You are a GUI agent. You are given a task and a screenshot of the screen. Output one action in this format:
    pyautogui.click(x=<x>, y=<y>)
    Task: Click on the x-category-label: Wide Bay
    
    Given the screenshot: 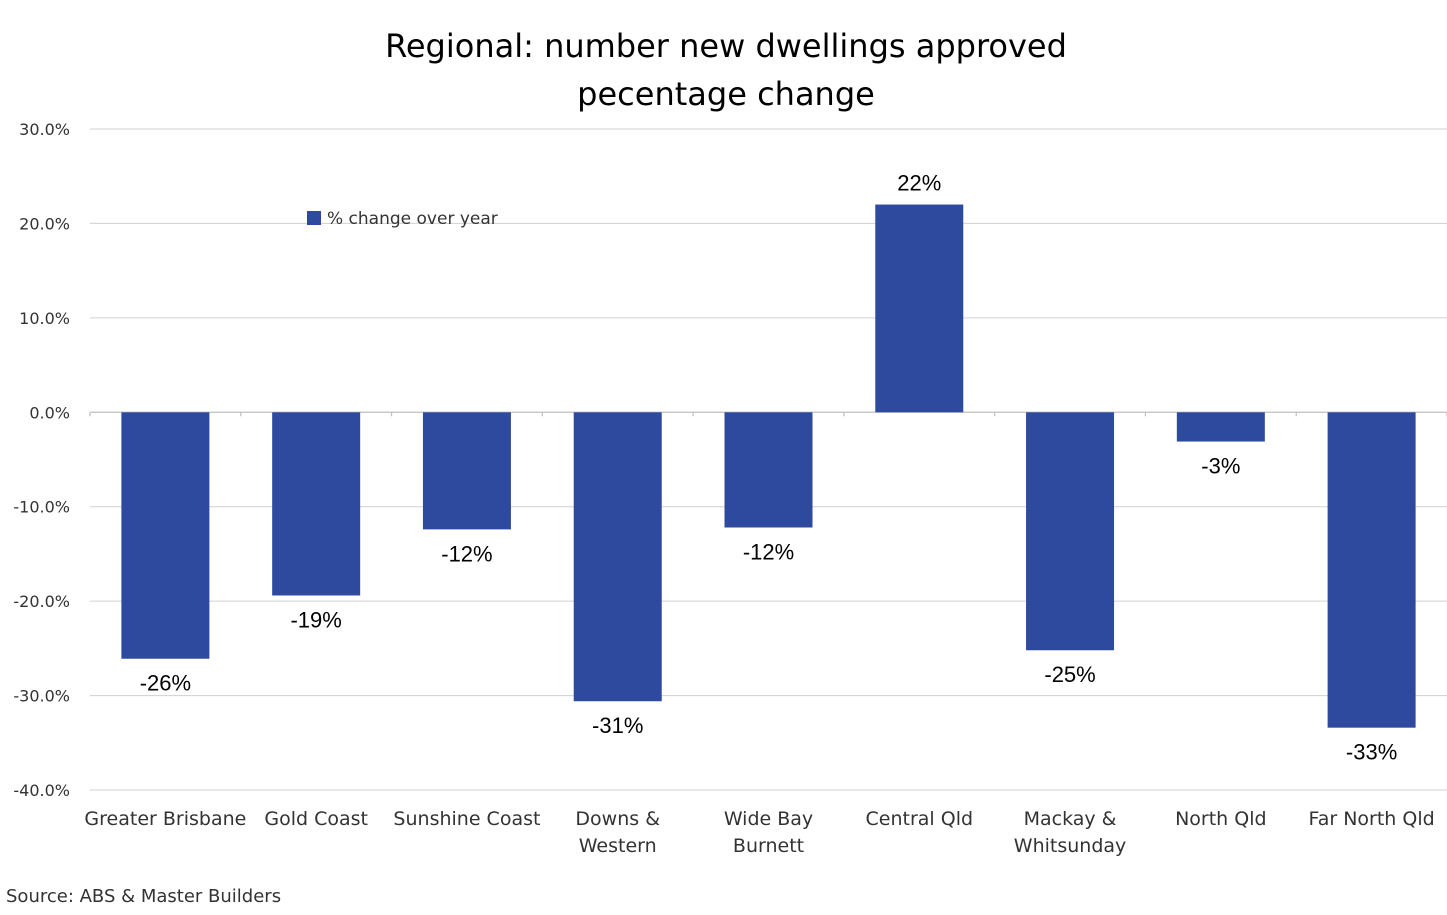 What is the action you would take?
    pyautogui.click(x=768, y=819)
    